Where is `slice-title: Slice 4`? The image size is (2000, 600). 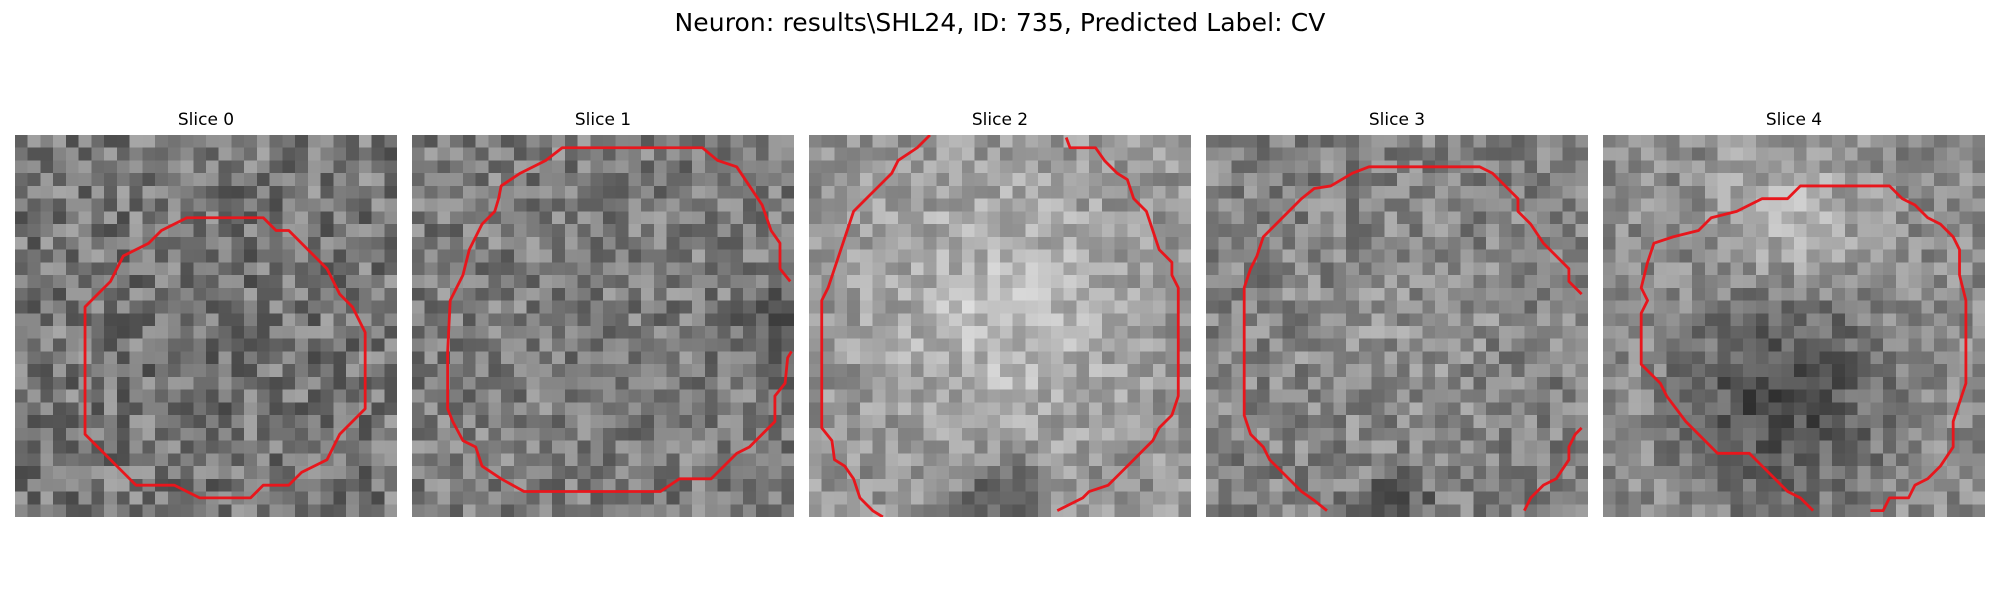
slice-title: Slice 4 is located at coordinates (1794, 120).